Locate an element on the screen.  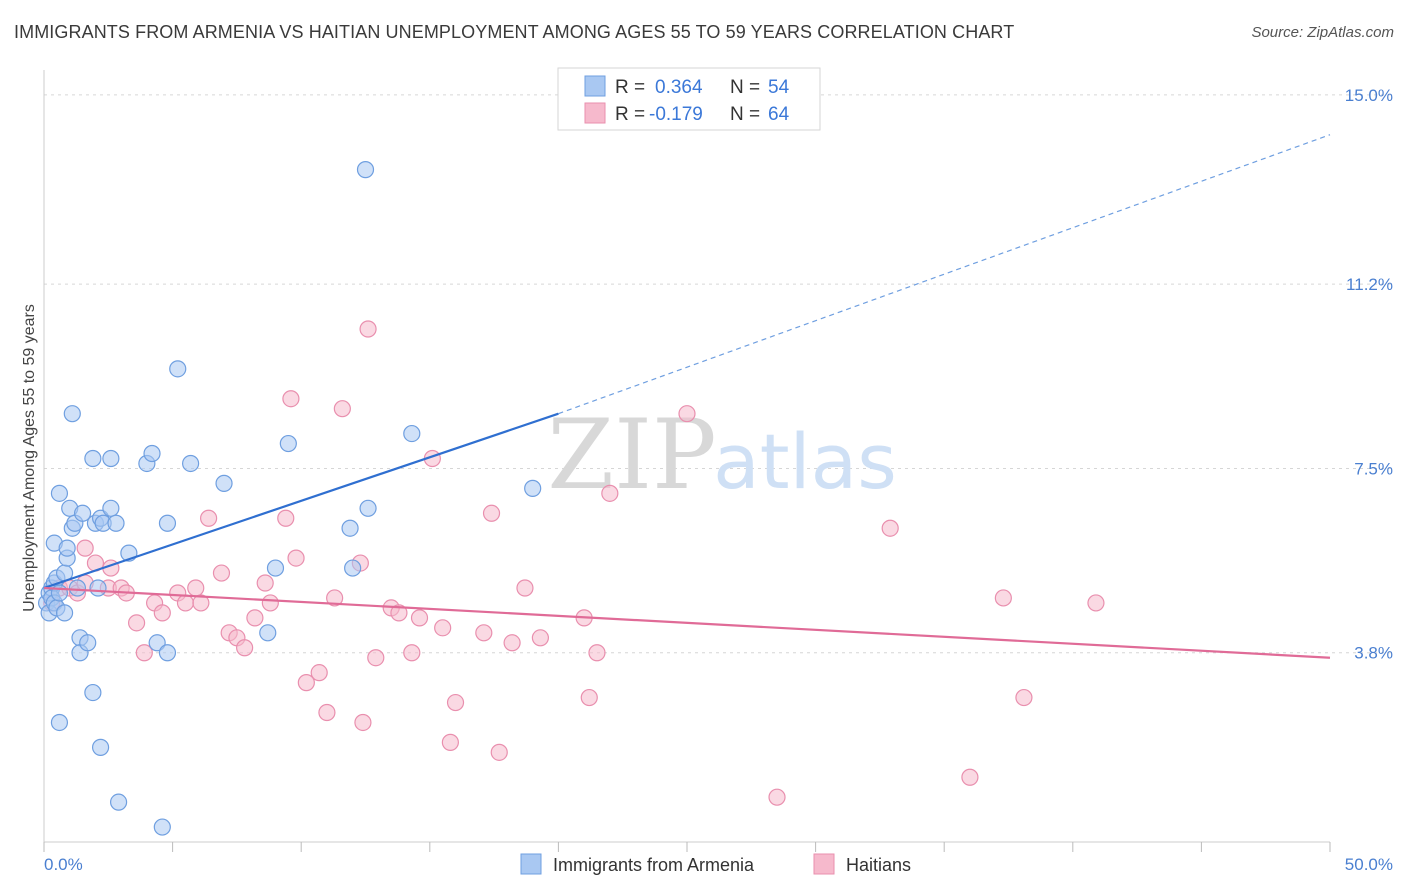
armenia-trend-line is located at coordinates (301, 501).